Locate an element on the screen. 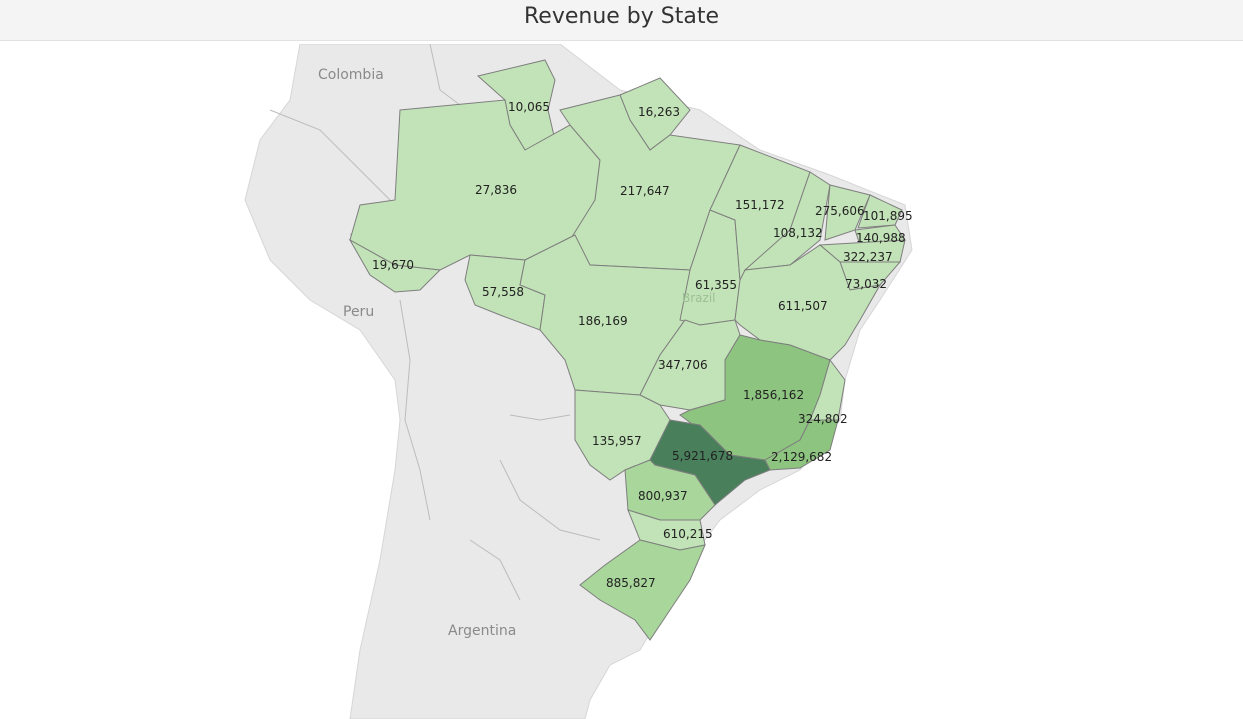 Image resolution: width=1243 pixels, height=719 pixels. header-bar: Revenue by State is located at coordinates (621, 20).